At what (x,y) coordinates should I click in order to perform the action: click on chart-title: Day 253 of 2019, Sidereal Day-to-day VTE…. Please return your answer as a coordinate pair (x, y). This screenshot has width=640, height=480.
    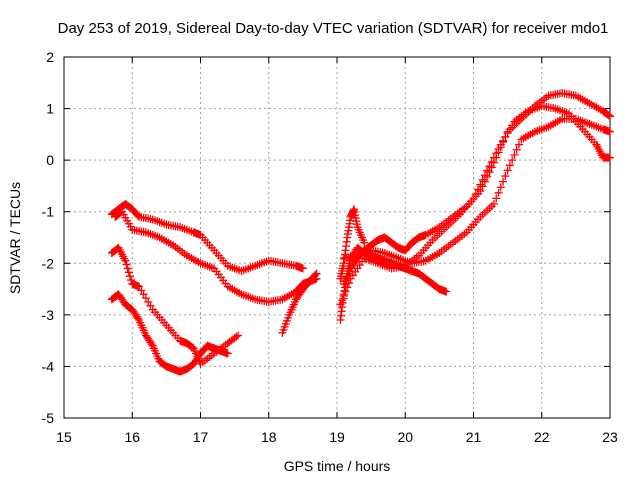
    Looking at the image, I should click on (333, 28).